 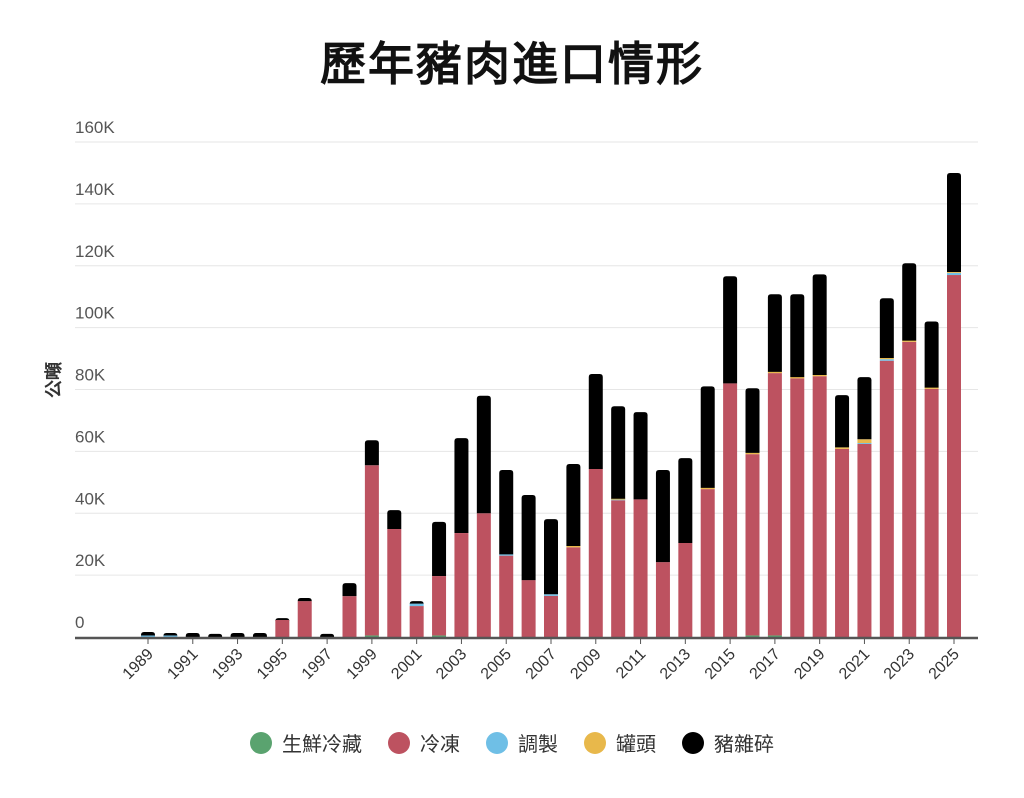 I want to click on bar-1996, so click(x=304, y=617).